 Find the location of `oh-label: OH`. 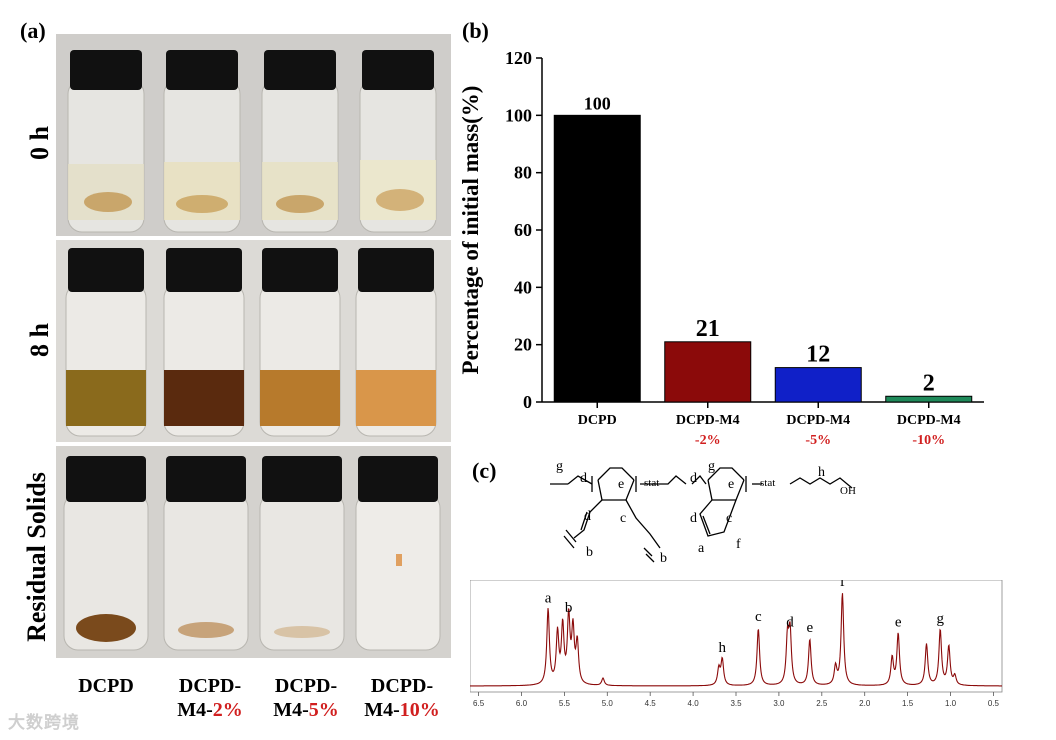

oh-label: OH is located at coordinates (848, 491).